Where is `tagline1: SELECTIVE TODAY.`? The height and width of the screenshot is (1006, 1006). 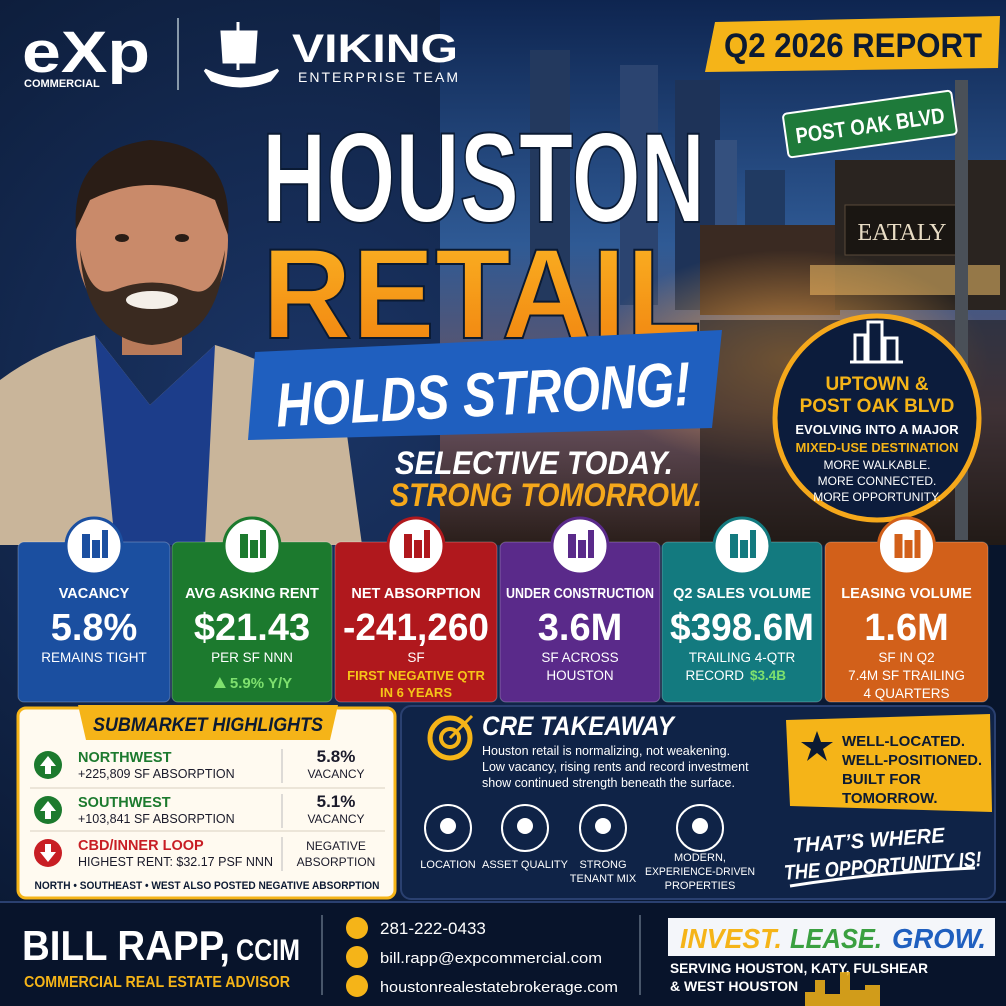 tagline1: SELECTIVE TODAY. is located at coordinates (534, 463).